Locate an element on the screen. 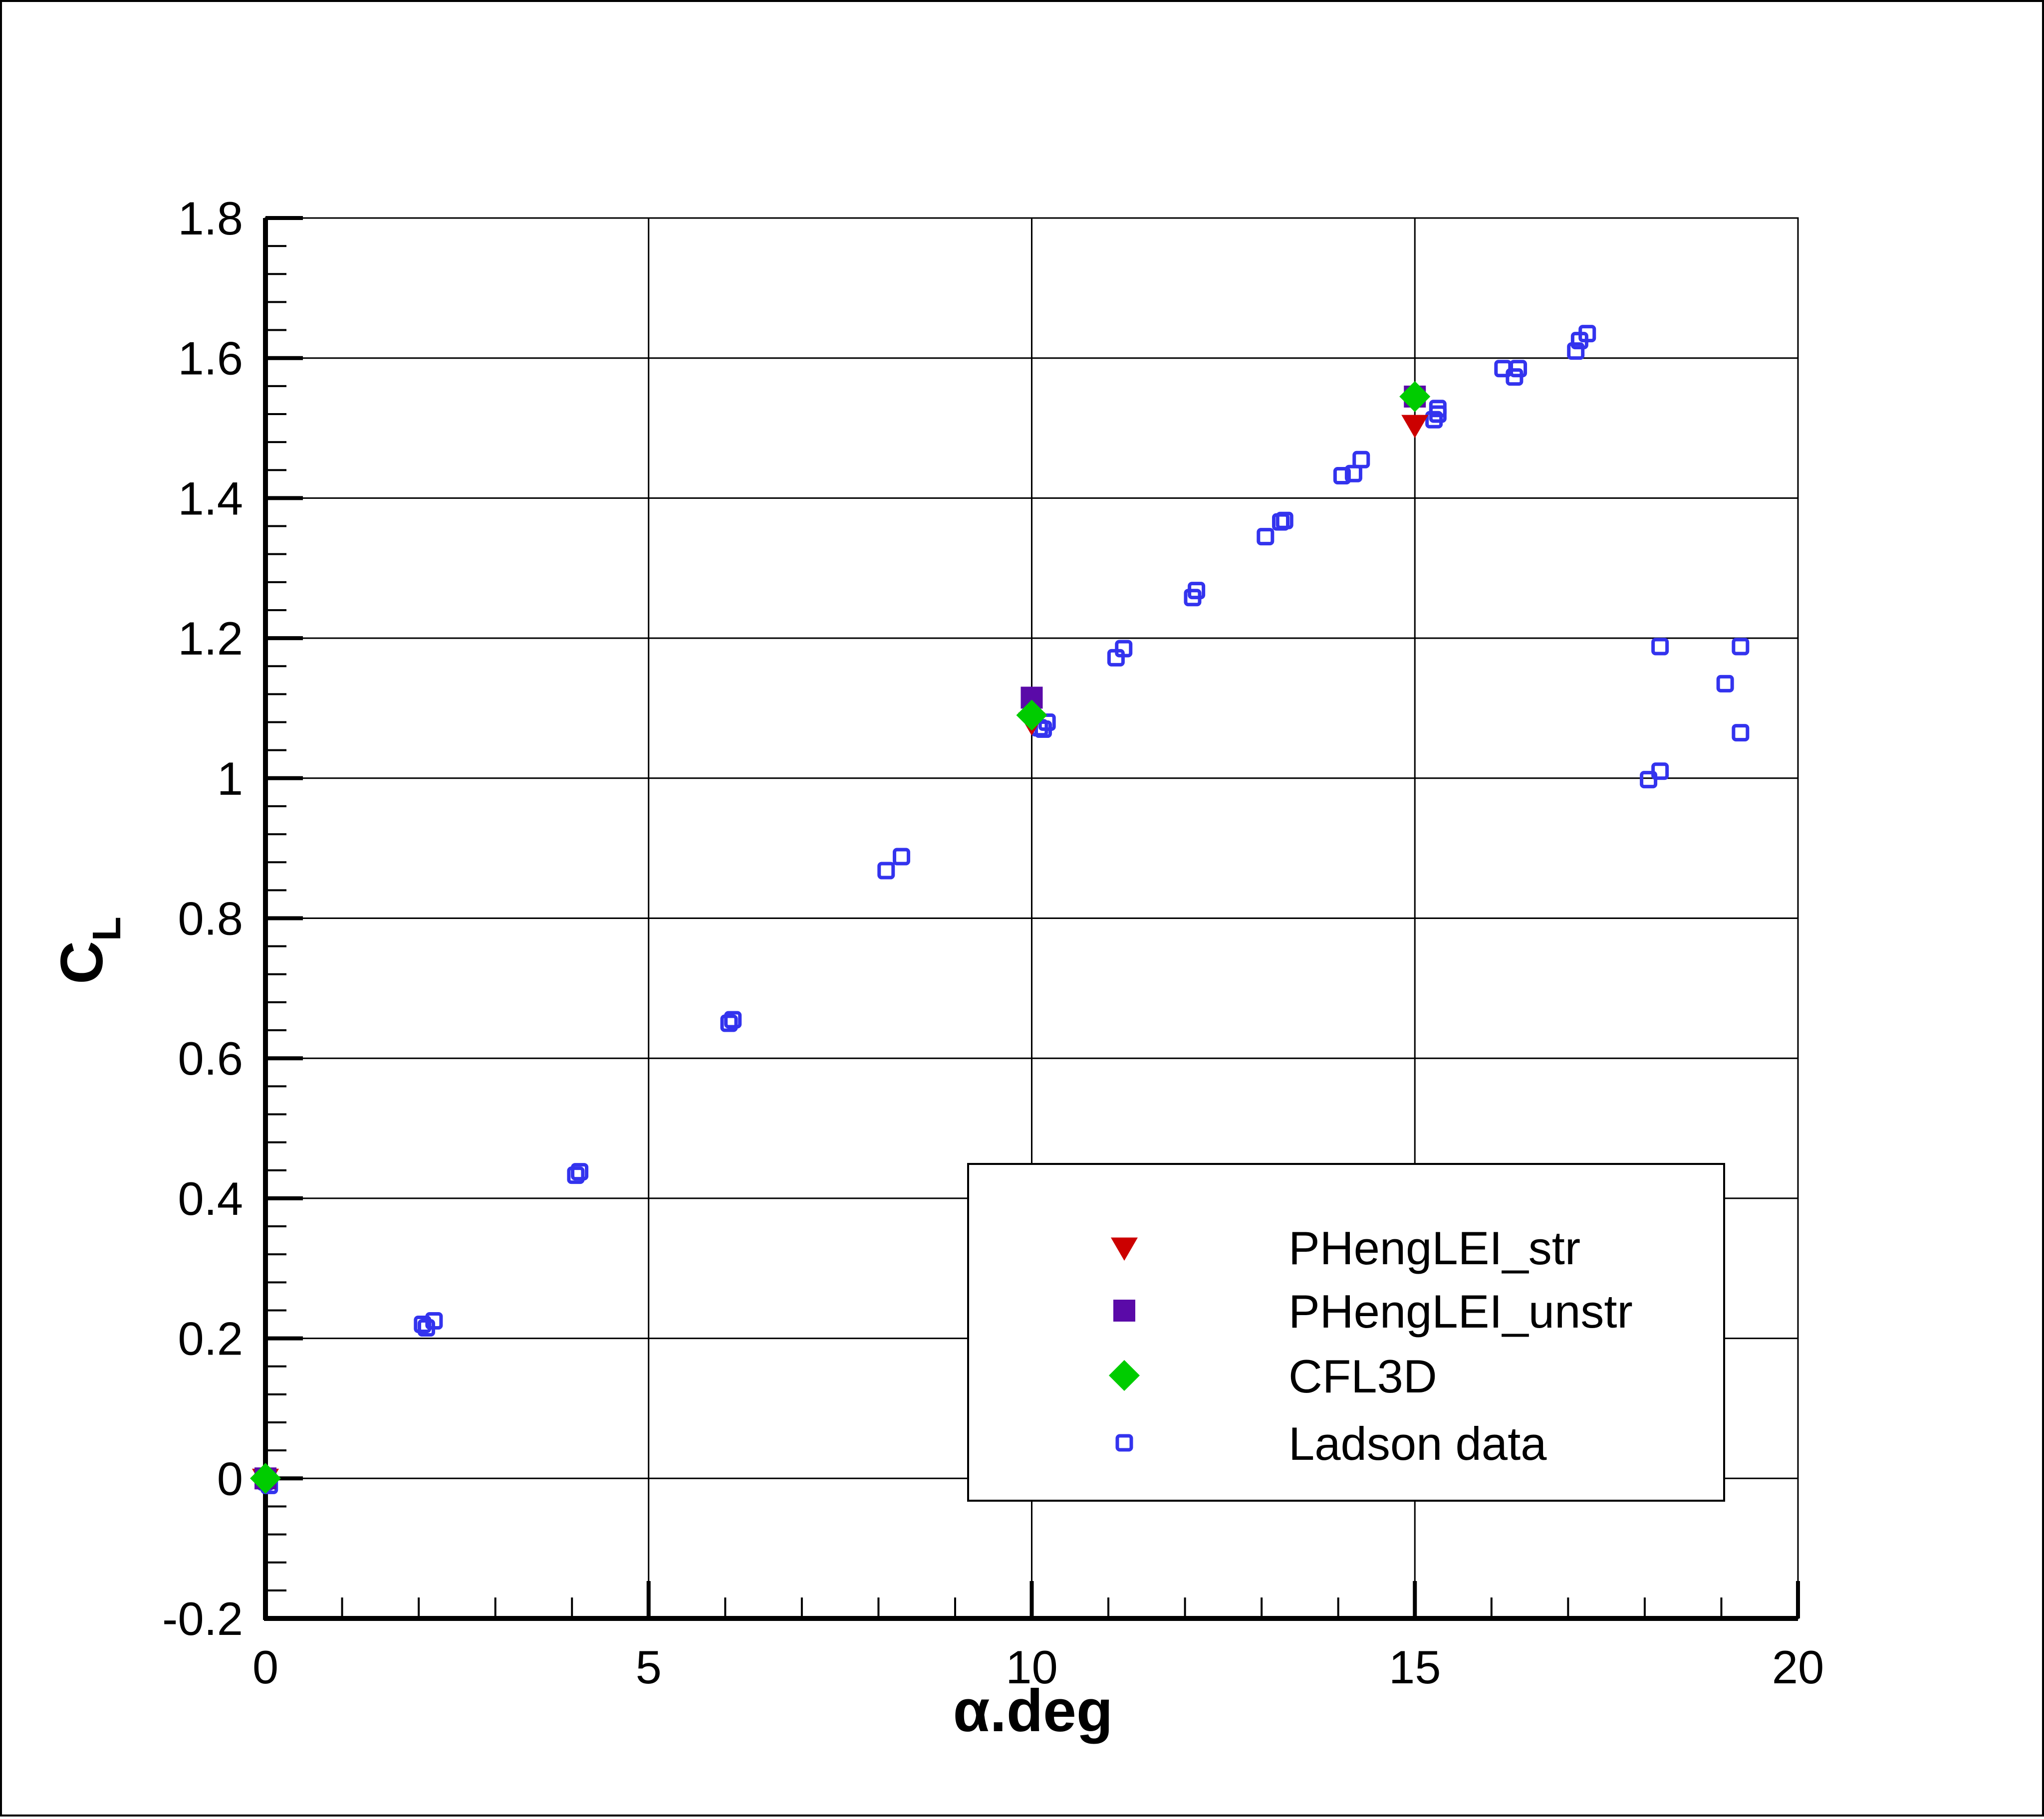 The height and width of the screenshot is (1819, 2044). y-tick-label-4: 0.6 is located at coordinates (210, 1058).